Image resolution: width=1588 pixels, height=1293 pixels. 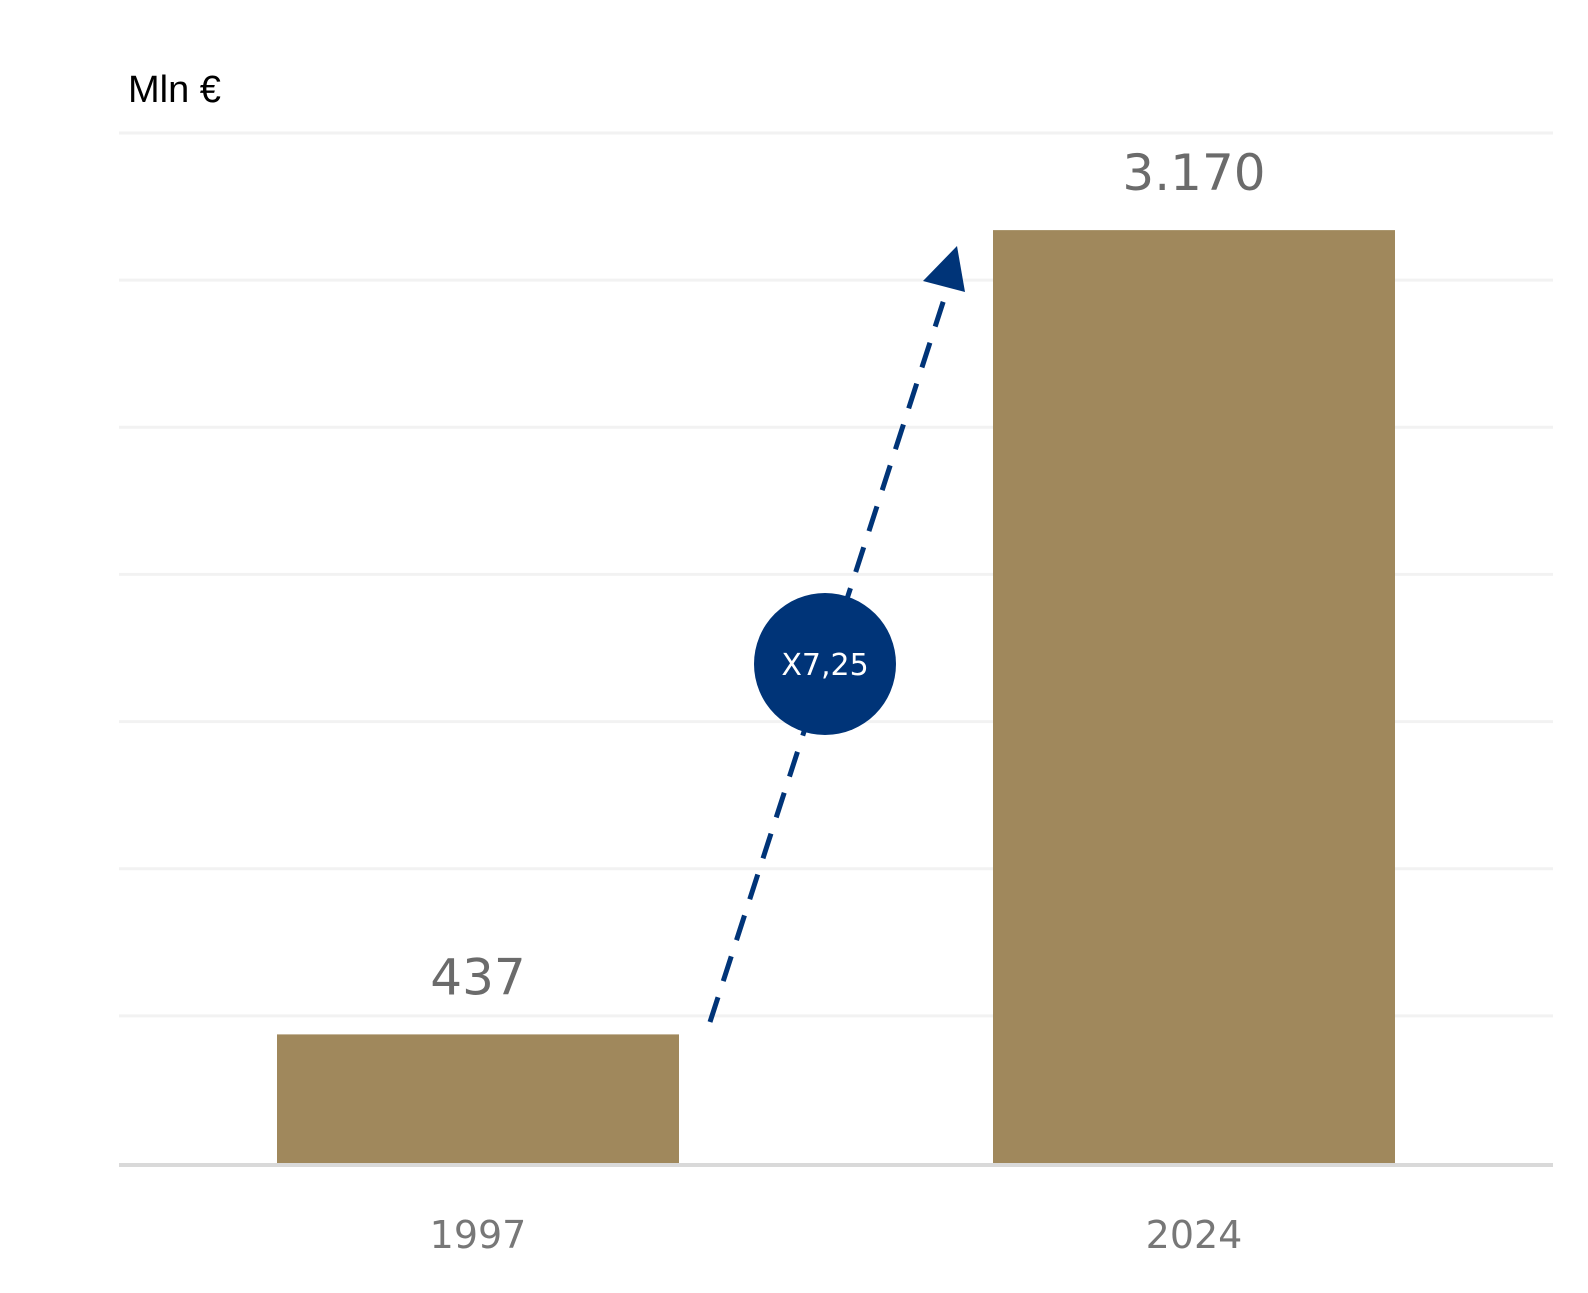 I want to click on growth-arrow-head, so click(x=944, y=269).